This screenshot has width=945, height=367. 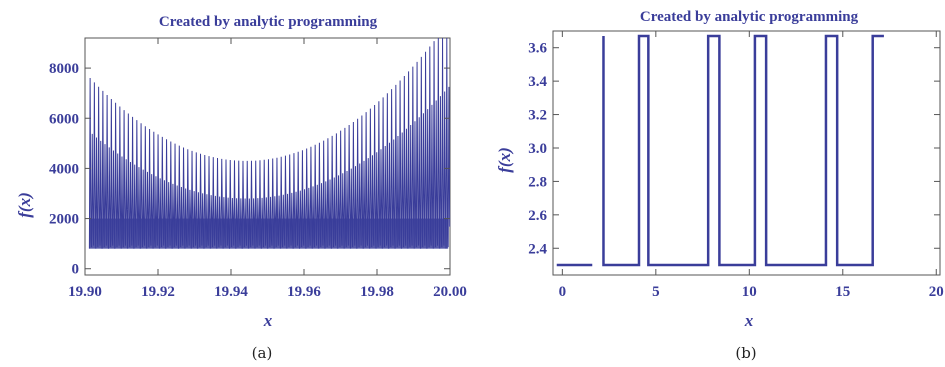 What do you see at coordinates (268, 22) in the screenshot?
I see `chart-a-title: Created by analytic programming` at bounding box center [268, 22].